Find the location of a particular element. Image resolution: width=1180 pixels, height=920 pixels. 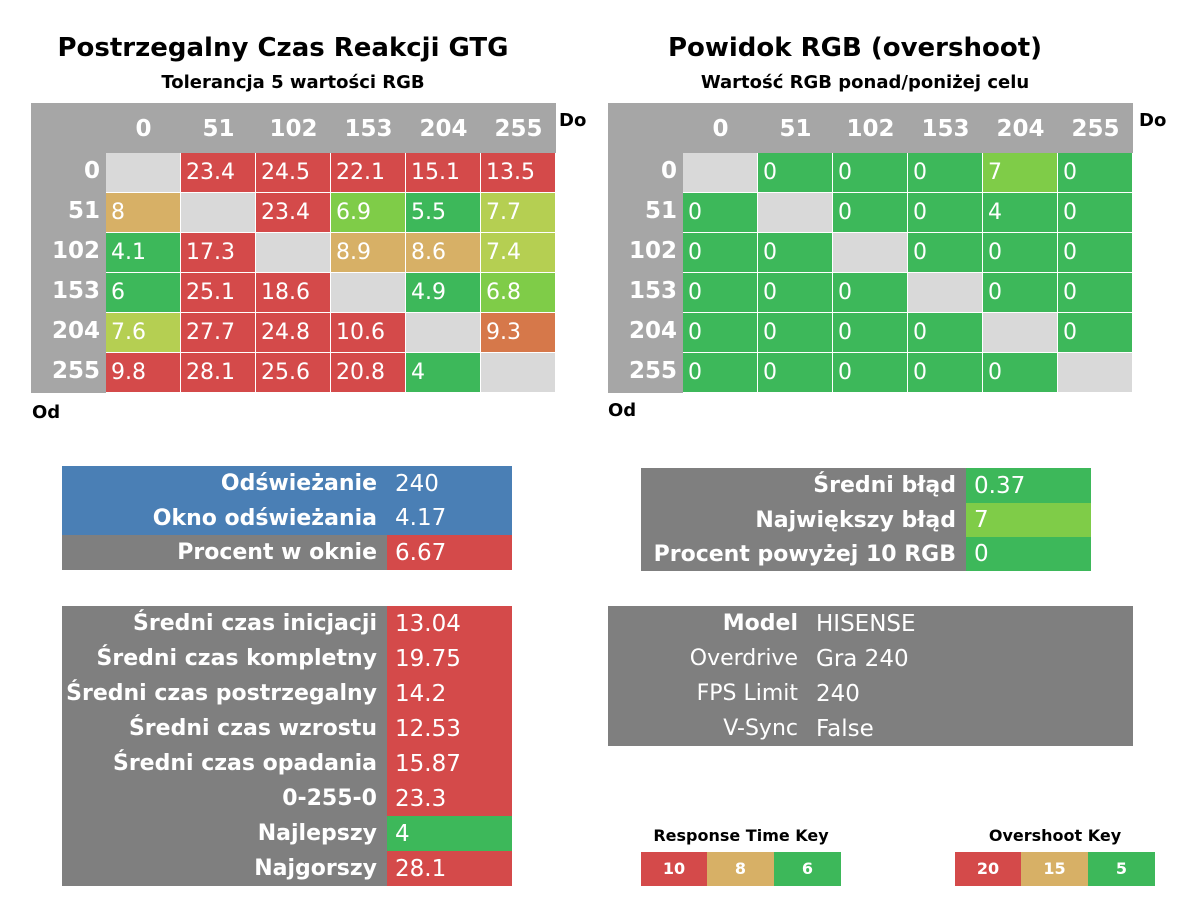

avg-error-row: Średni błąd 0.37 is located at coordinates (866, 485).